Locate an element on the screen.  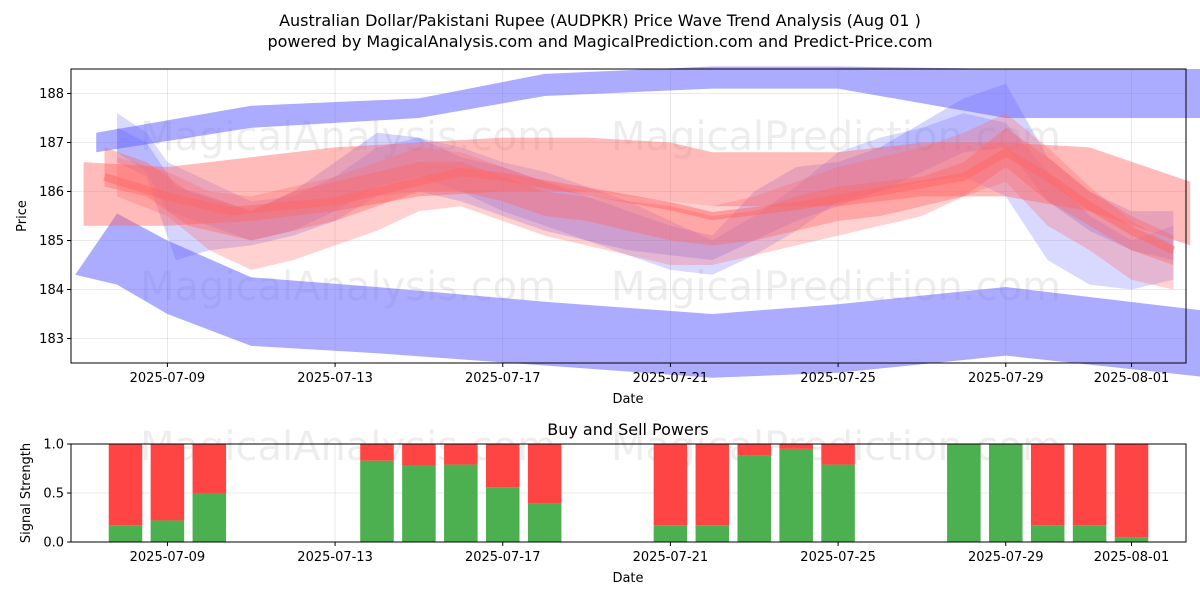
watermark-text: MagicalPrediction.com is located at coordinates (836, 137).